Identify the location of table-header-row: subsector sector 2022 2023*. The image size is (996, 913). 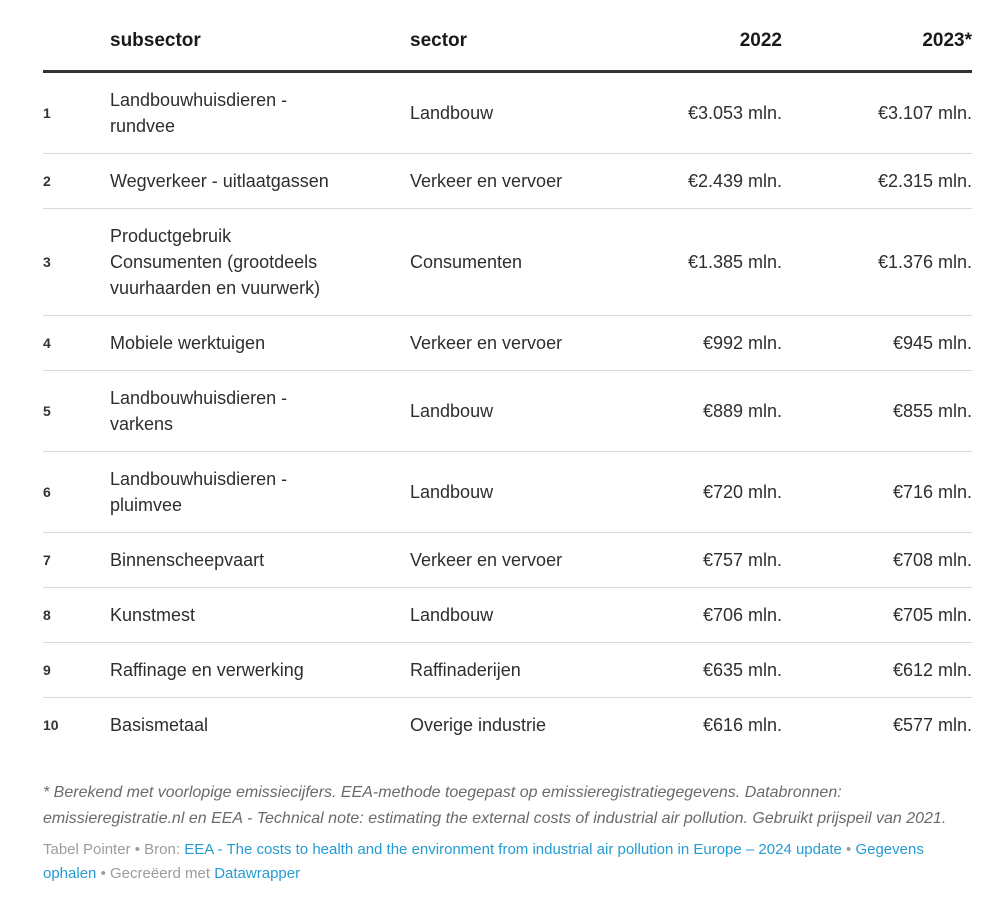
(507, 36).